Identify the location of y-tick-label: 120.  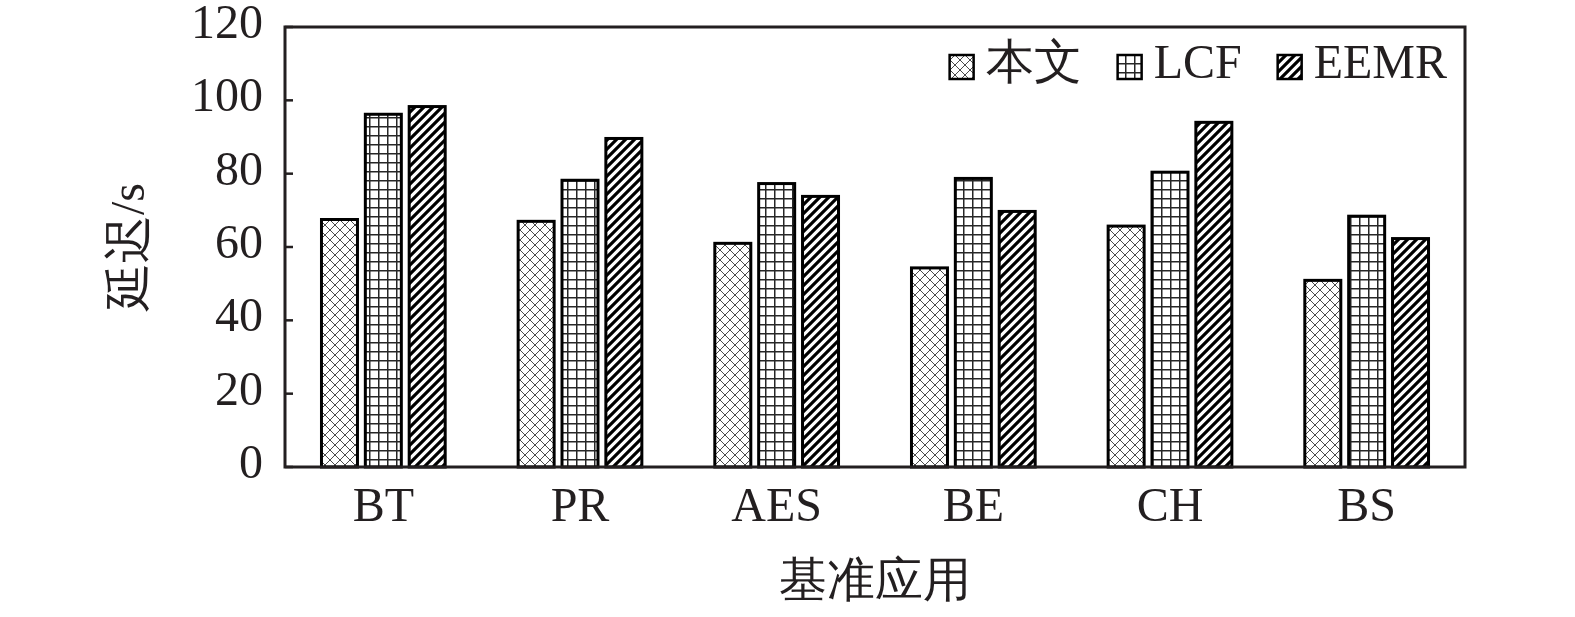
(227, 24).